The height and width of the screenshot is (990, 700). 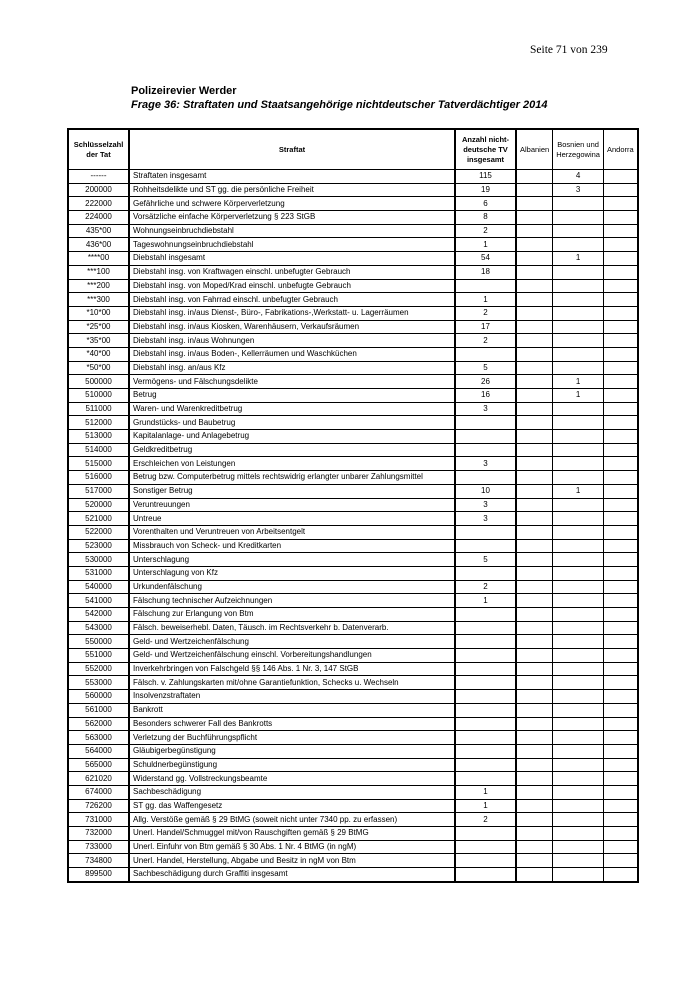 I want to click on cell-offense: Sonstiger Betrug, so click(x=292, y=491).